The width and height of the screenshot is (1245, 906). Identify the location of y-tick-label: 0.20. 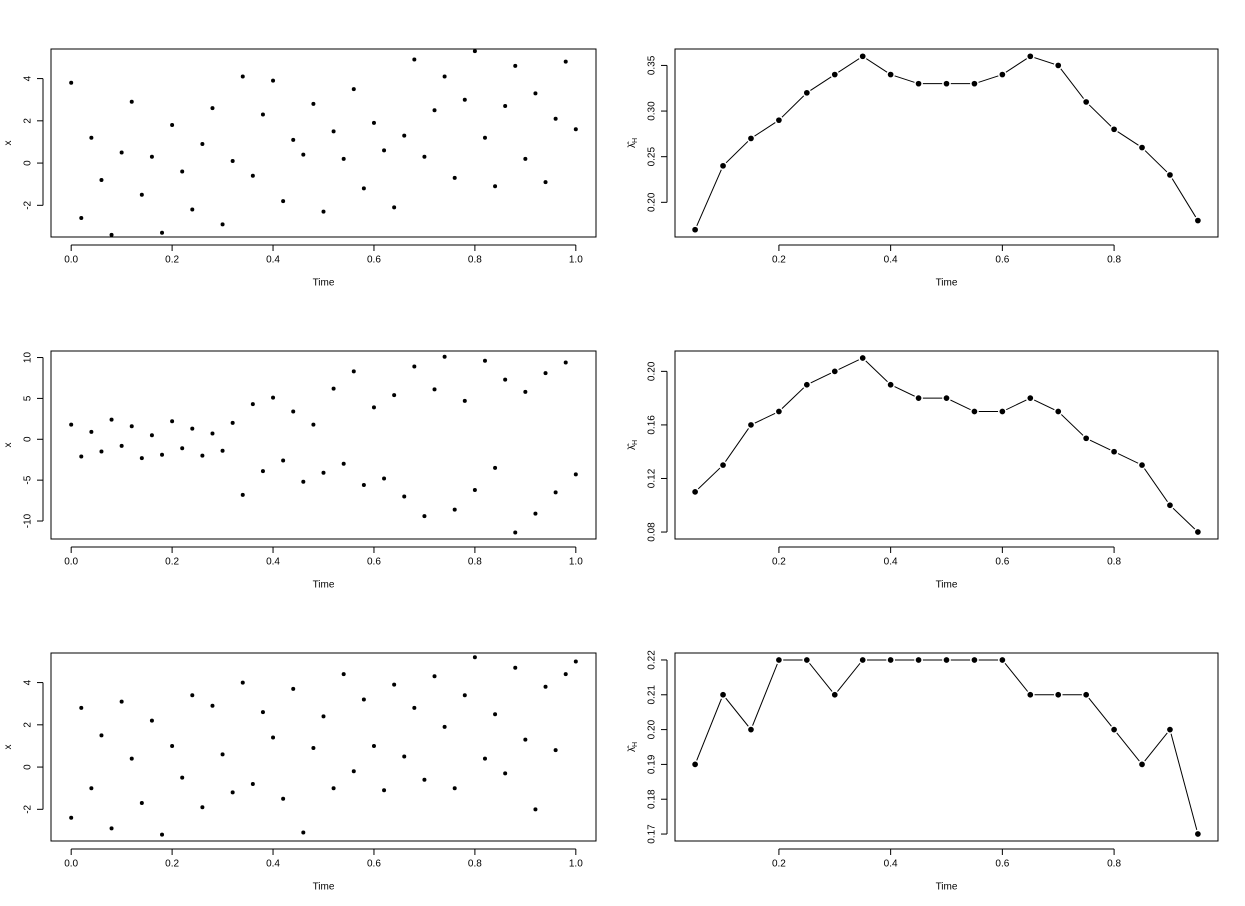
(652, 202).